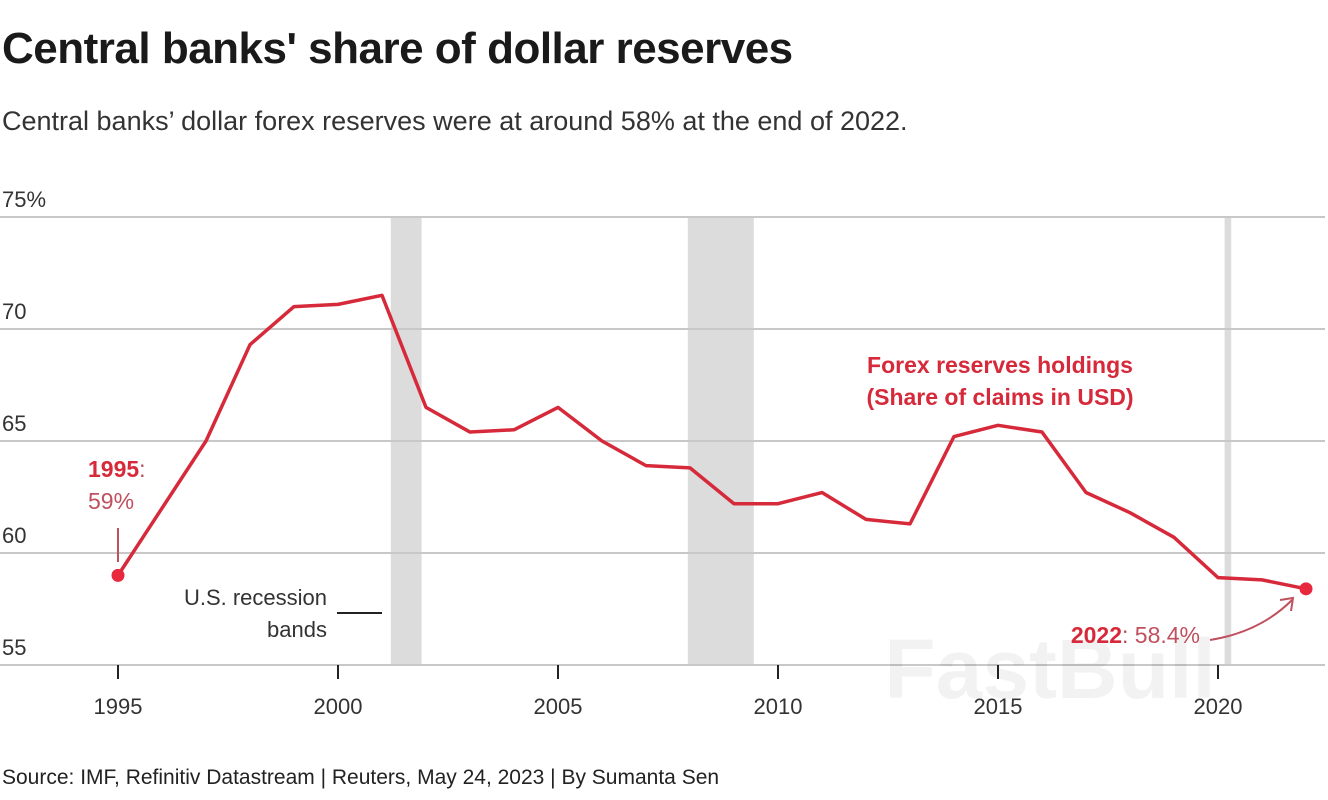  I want to click on annotation-2022-arrow, so click(1251, 620).